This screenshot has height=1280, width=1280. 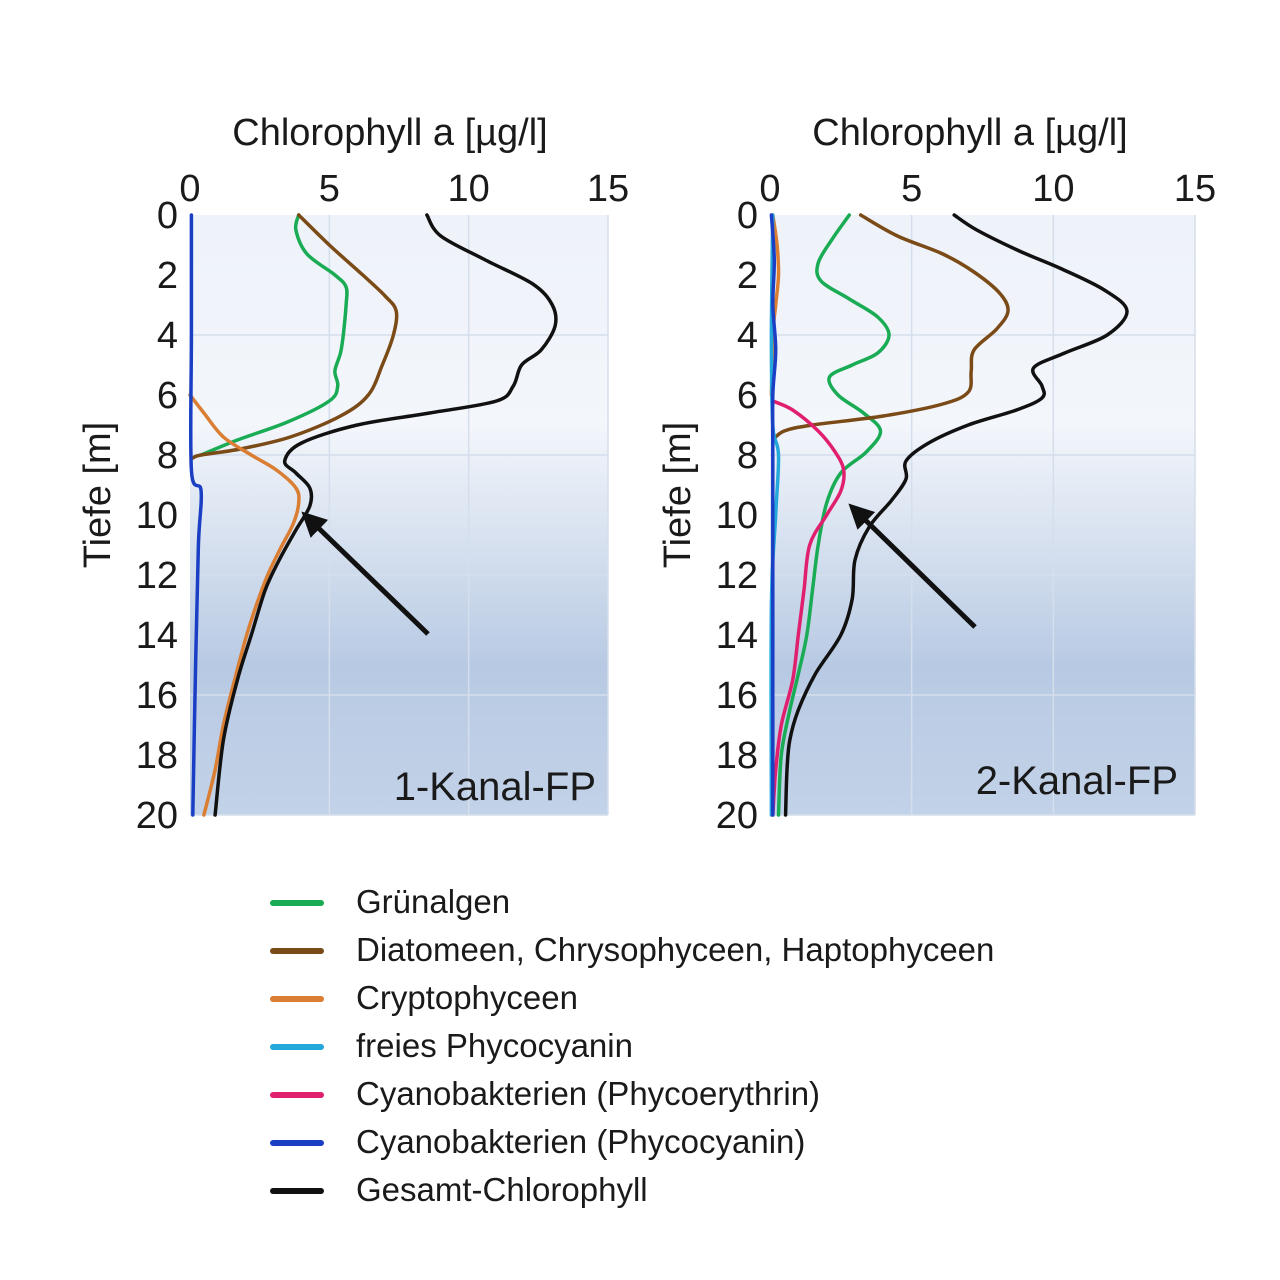 I want to click on series-line-diatomeen-chrysophyceen-haptophyceen, so click(x=890, y=327).